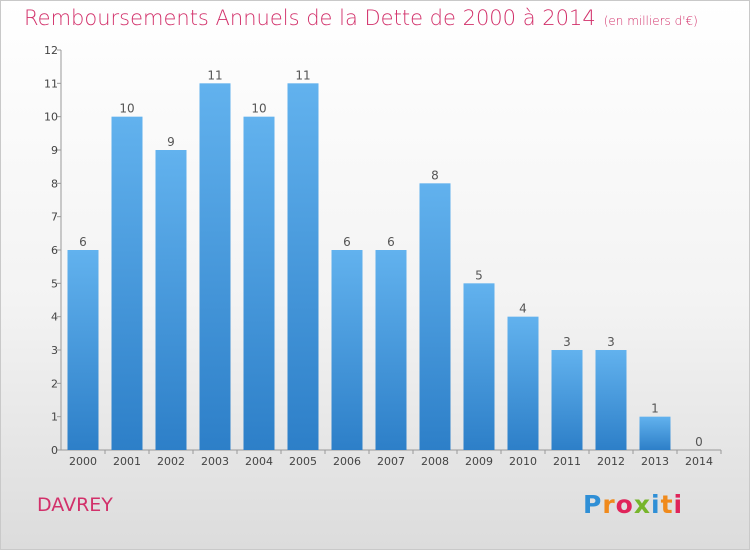 The width and height of the screenshot is (750, 550). Describe the element at coordinates (347, 461) in the screenshot. I see `x-tick-label: 2006` at that location.